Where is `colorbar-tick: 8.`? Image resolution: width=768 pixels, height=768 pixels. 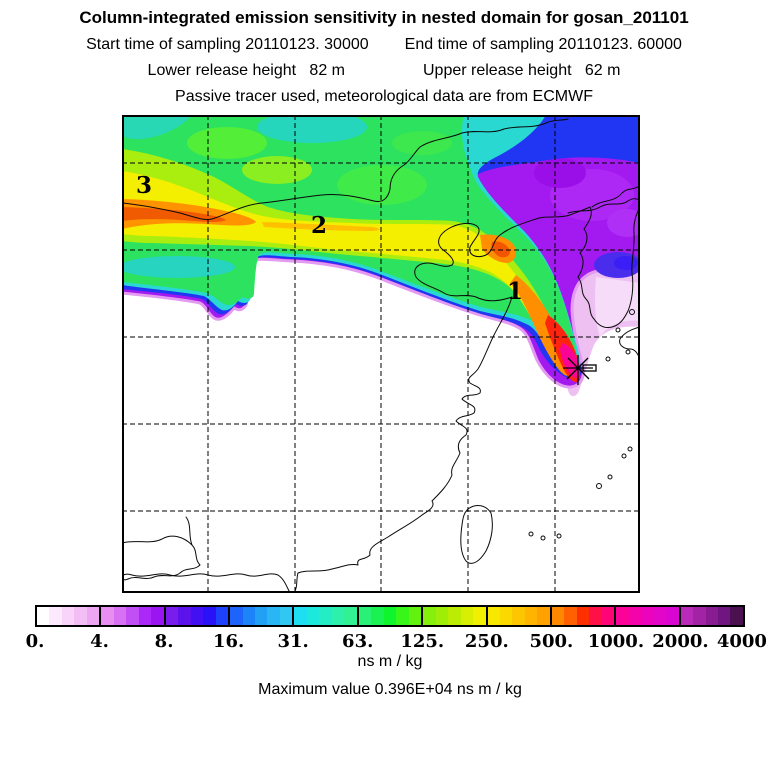 colorbar-tick: 8. is located at coordinates (164, 641).